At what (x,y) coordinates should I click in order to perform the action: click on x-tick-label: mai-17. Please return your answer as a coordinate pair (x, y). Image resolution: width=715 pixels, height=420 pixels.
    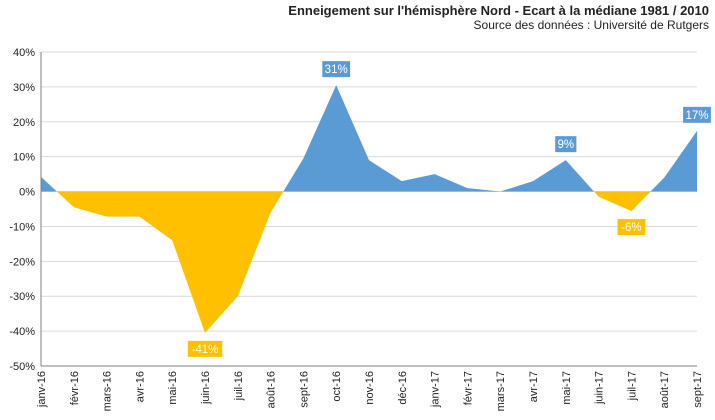
    Looking at the image, I should click on (567, 388).